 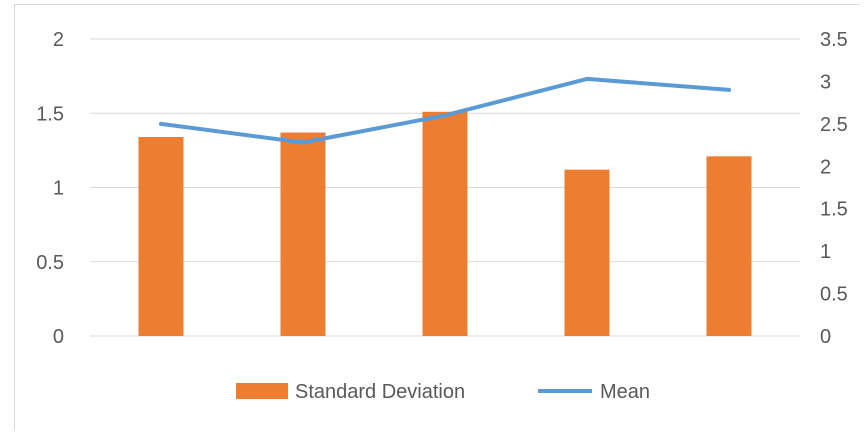 What do you see at coordinates (58, 337) in the screenshot?
I see `left-axis-tick-label: 0` at bounding box center [58, 337].